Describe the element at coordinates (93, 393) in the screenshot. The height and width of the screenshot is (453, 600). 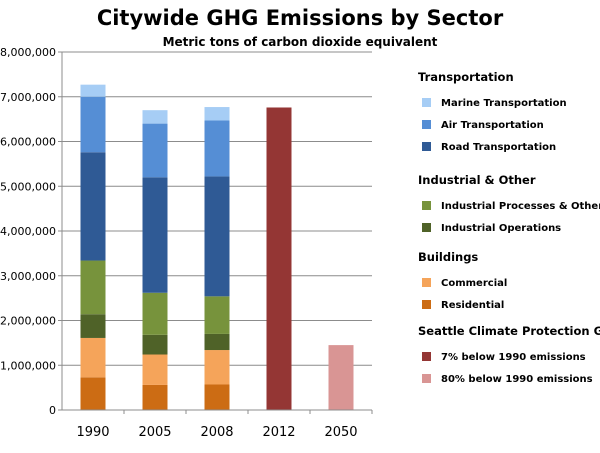
I see `bar-residential-1990` at that location.